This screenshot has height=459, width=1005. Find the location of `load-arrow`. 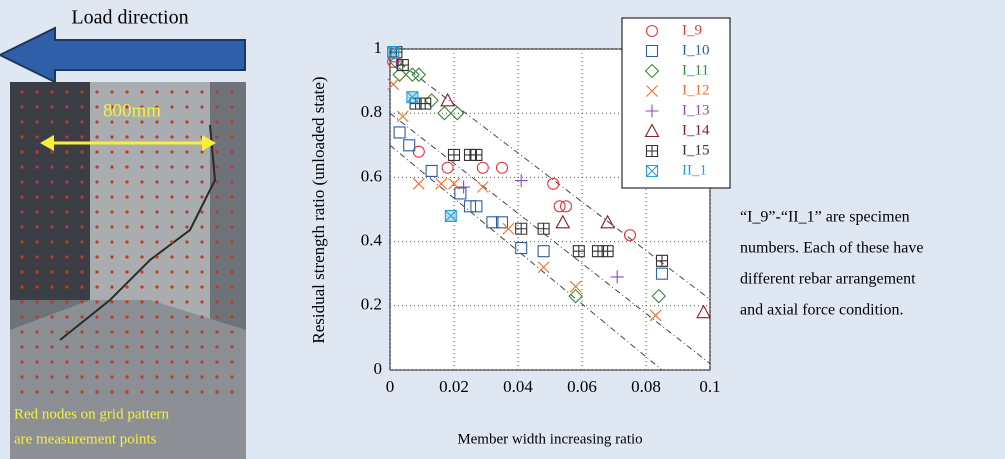

load-arrow is located at coordinates (123, 55).